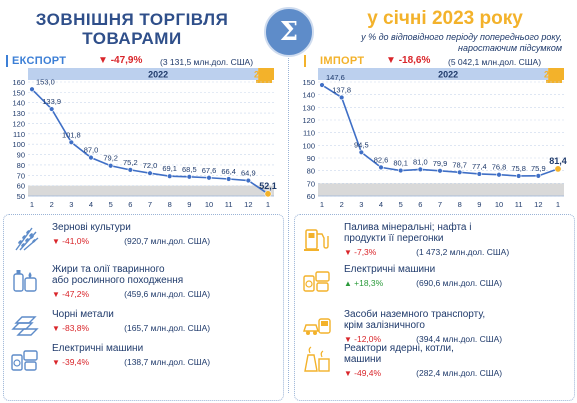 The width and height of the screenshot is (577, 403). What do you see at coordinates (143, 74) in the screenshot?
I see `year-band-2022` at bounding box center [143, 74].